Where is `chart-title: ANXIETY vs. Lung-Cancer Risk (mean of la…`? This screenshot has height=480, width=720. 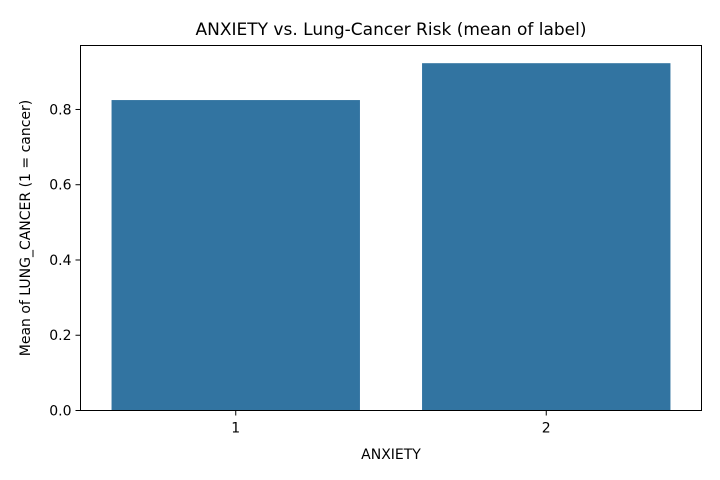
chart-title: ANXIETY vs. Lung-Cancer Risk (mean of la… is located at coordinates (391, 30).